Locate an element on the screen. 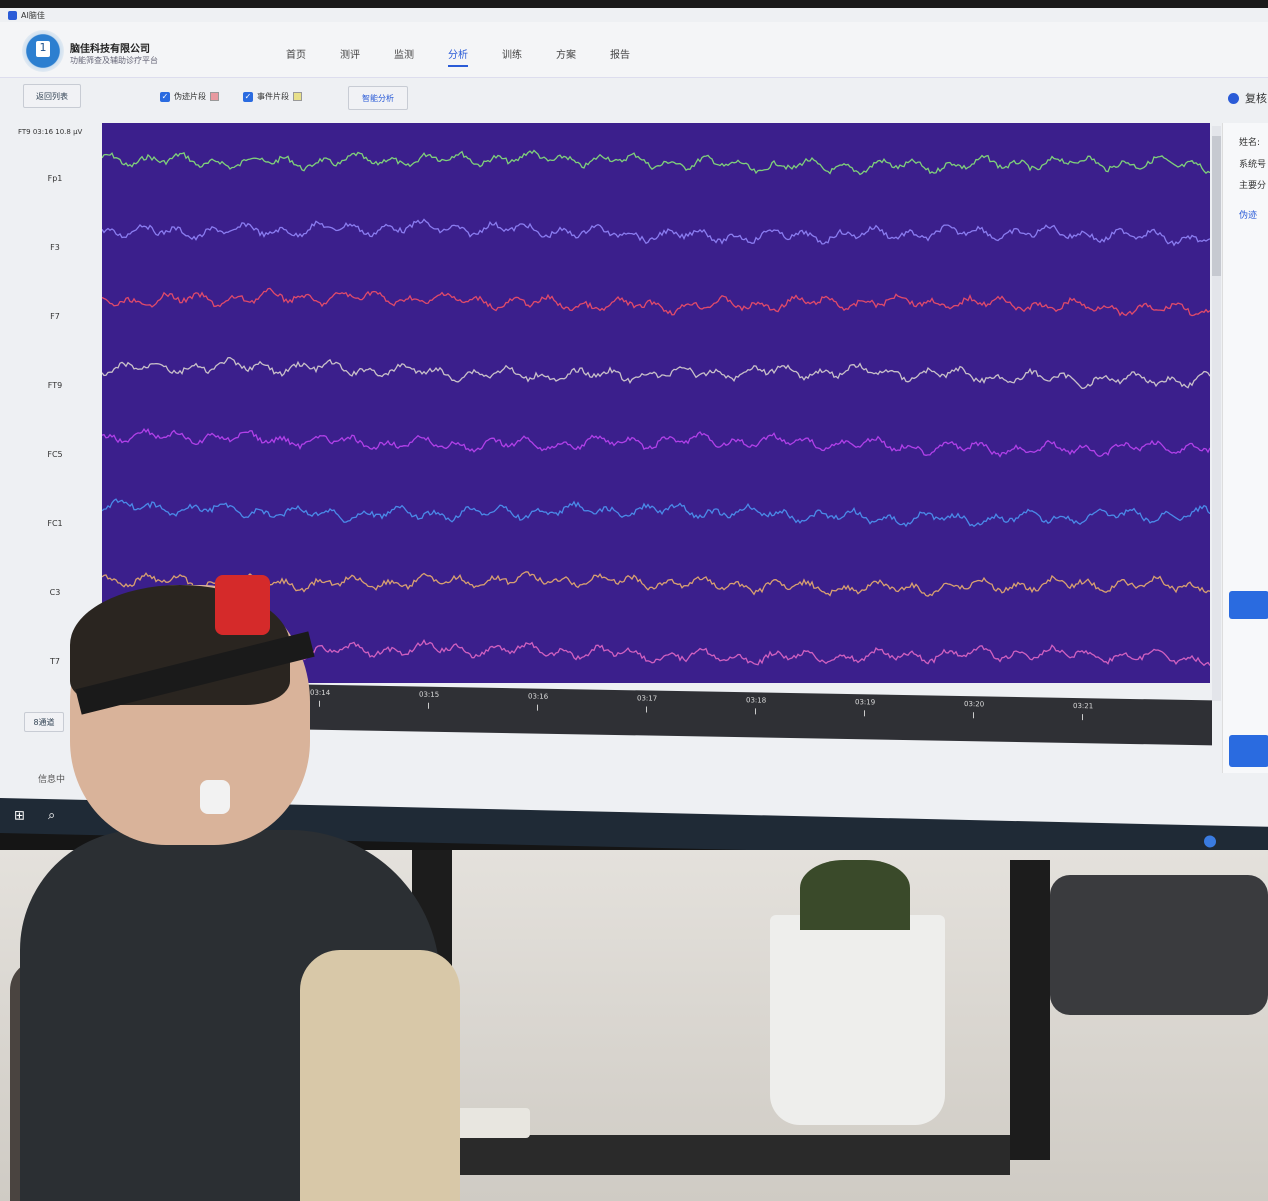  ear-clip-electrode is located at coordinates (215, 797).